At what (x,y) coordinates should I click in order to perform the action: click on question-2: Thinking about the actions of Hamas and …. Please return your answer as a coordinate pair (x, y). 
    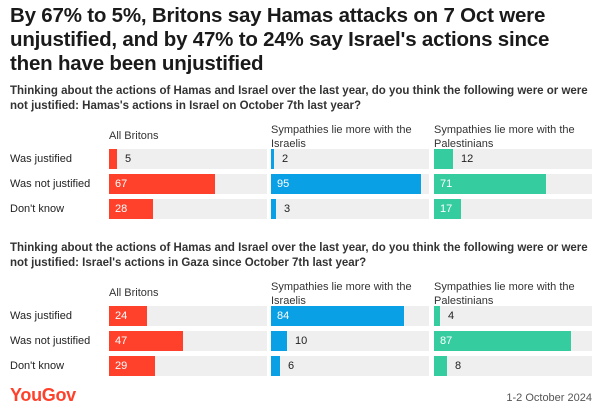
    Looking at the image, I should click on (299, 255).